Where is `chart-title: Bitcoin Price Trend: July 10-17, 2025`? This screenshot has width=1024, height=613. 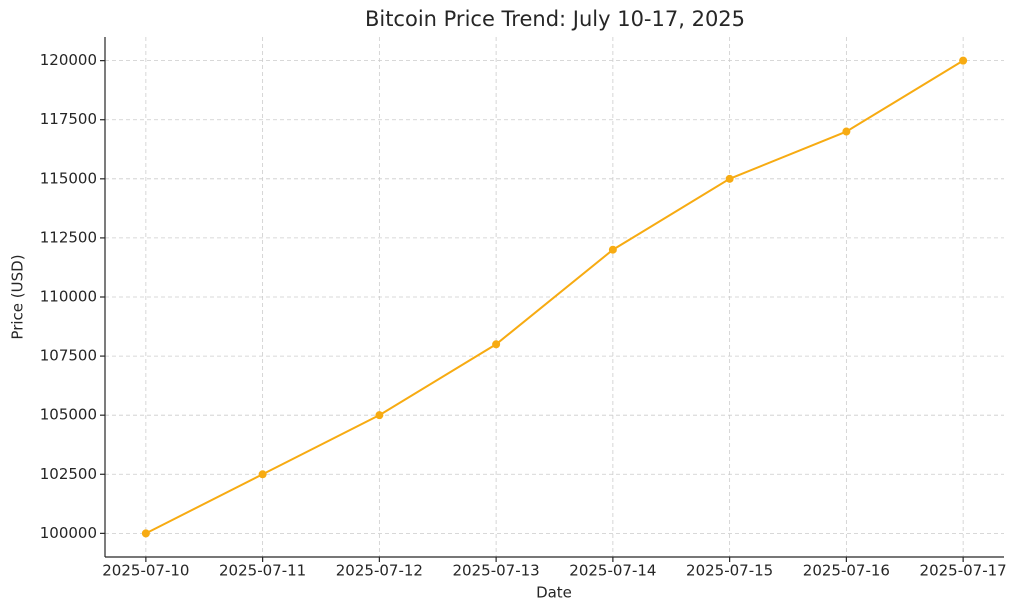 chart-title: Bitcoin Price Trend: July 10-17, 2025 is located at coordinates (555, 19).